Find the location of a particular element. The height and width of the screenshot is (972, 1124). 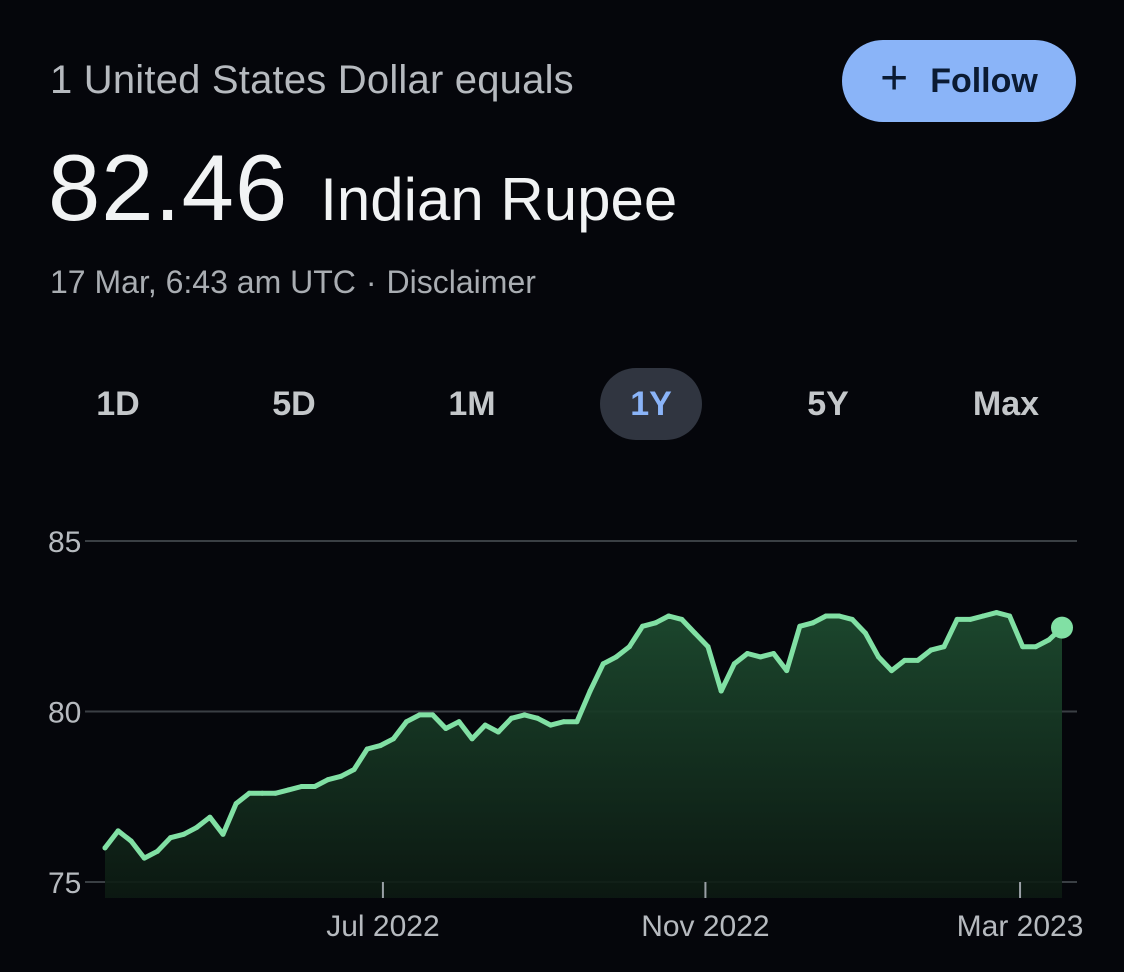

follow-button: + Follow is located at coordinates (959, 81).